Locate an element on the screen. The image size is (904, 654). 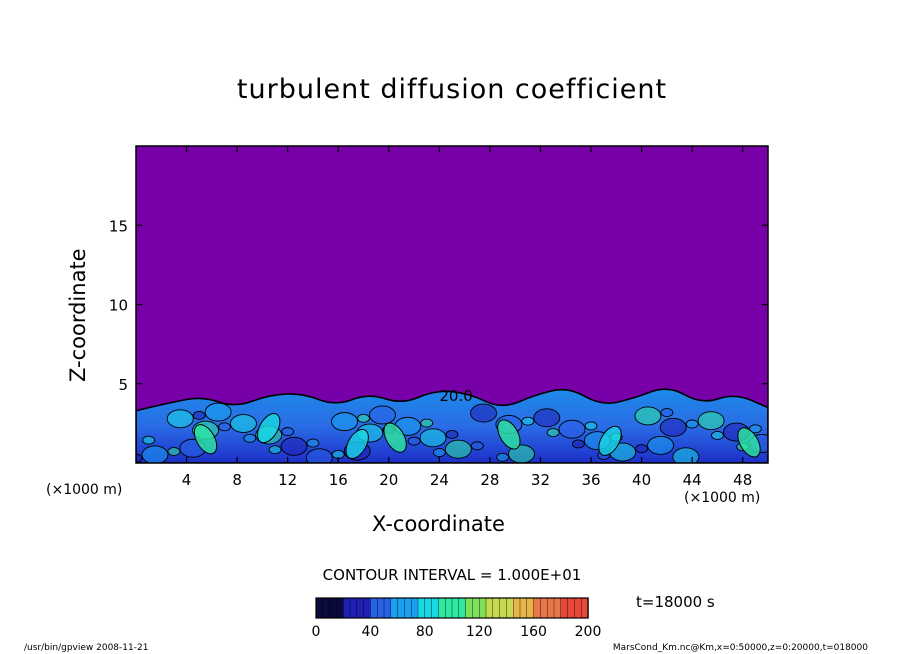
x-tick-label: 32 is located at coordinates (540, 480).